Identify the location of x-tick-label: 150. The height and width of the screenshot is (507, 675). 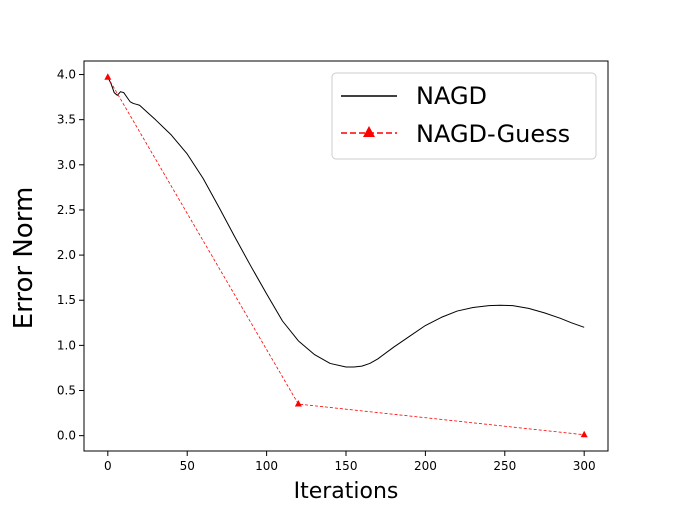
(346, 466).